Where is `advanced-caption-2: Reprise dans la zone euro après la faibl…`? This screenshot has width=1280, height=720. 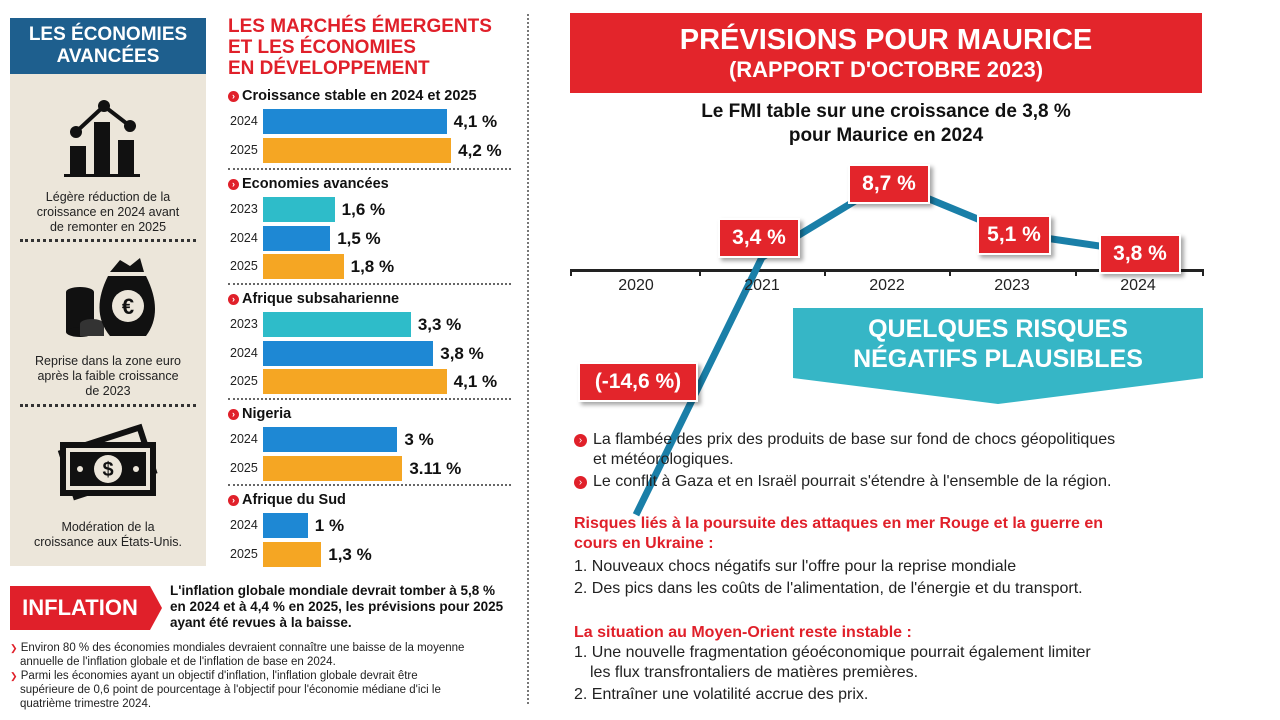
advanced-caption-2: Reprise dans la zone euro après la faibl… is located at coordinates (108, 376).